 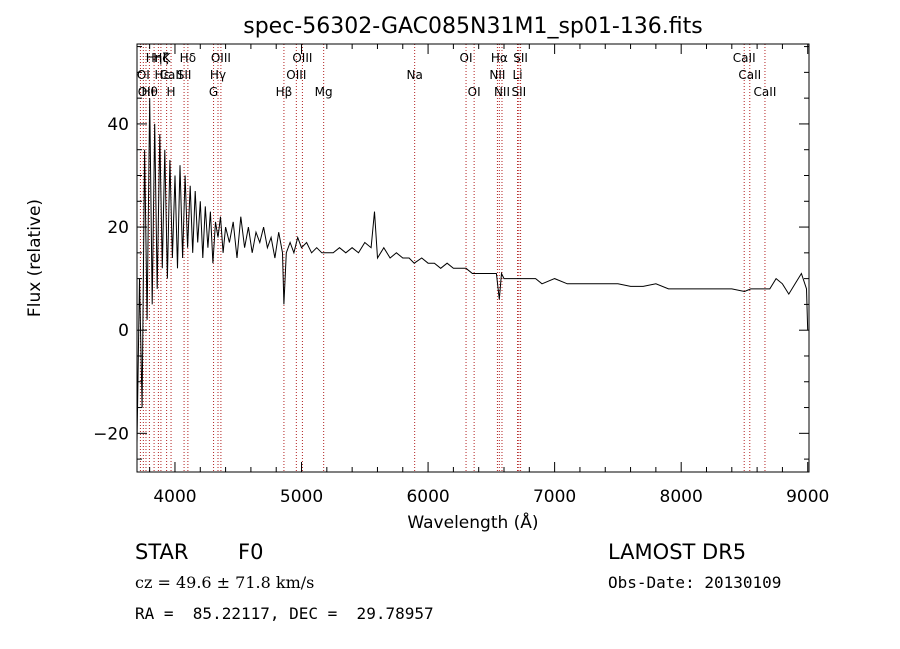 What do you see at coordinates (554, 497) in the screenshot?
I see `x-tick-label: 7000` at bounding box center [554, 497].